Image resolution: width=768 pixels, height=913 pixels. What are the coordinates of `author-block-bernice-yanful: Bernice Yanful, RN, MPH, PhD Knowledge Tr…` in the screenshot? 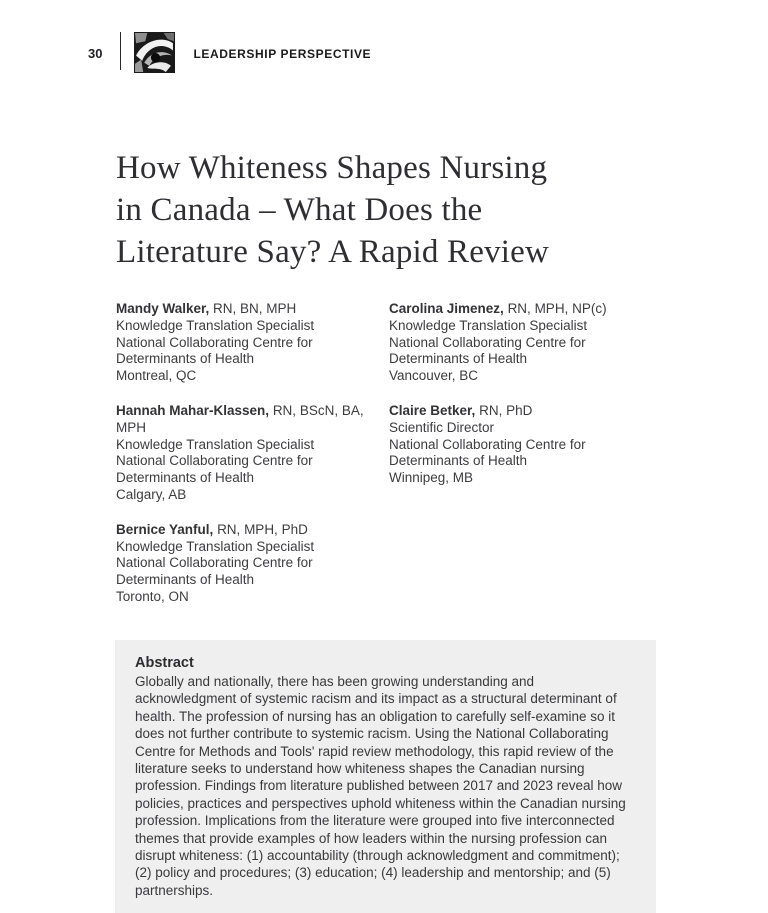 It's located at (244, 564).